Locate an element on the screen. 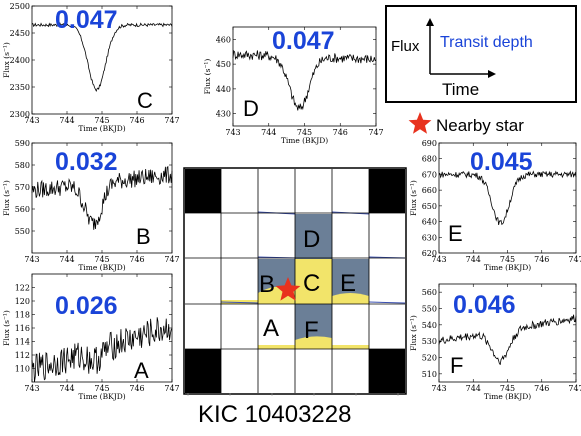  legend-flux-label: Flux is located at coordinates (405, 46).